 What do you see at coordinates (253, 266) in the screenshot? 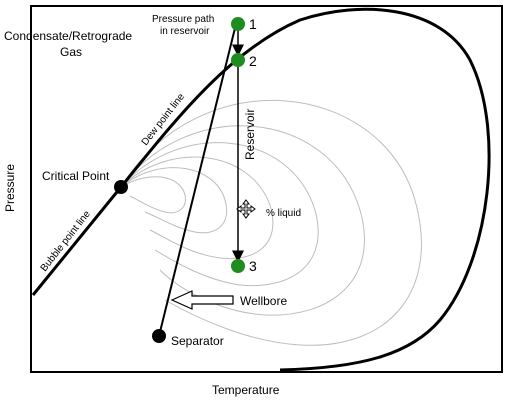
I see `point-3-label: 3` at bounding box center [253, 266].